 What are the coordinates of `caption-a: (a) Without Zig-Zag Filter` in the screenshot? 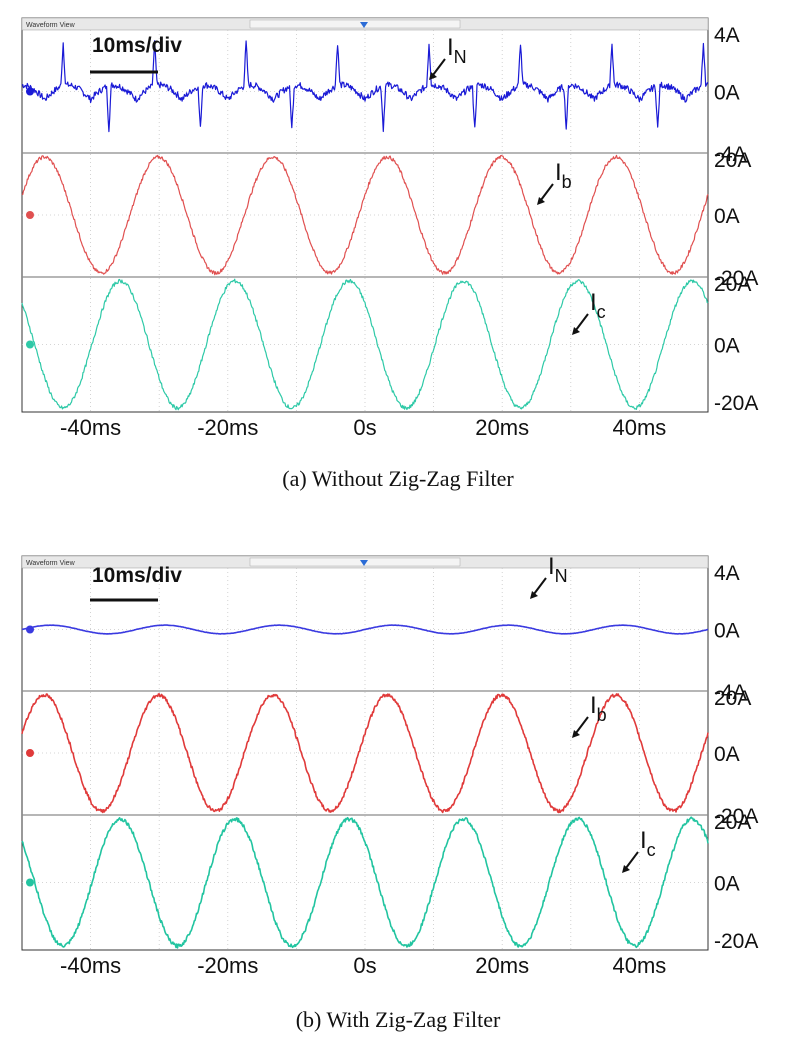 It's located at (398, 478).